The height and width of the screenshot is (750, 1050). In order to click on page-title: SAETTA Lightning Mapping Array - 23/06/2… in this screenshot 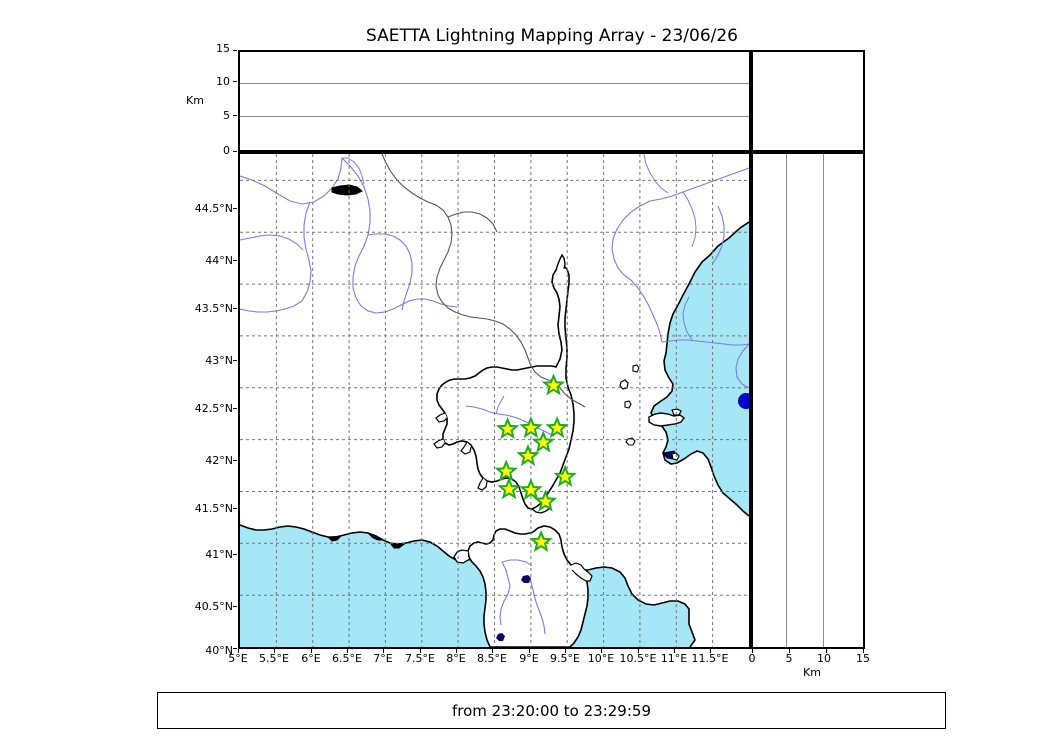, I will do `click(552, 36)`.